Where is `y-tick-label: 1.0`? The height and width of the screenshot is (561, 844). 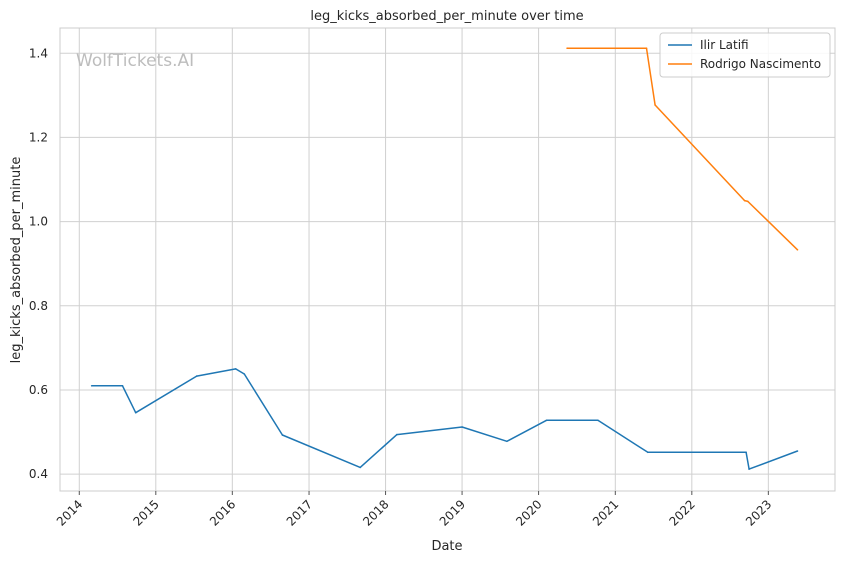
y-tick-label: 1.0 is located at coordinates (38, 222).